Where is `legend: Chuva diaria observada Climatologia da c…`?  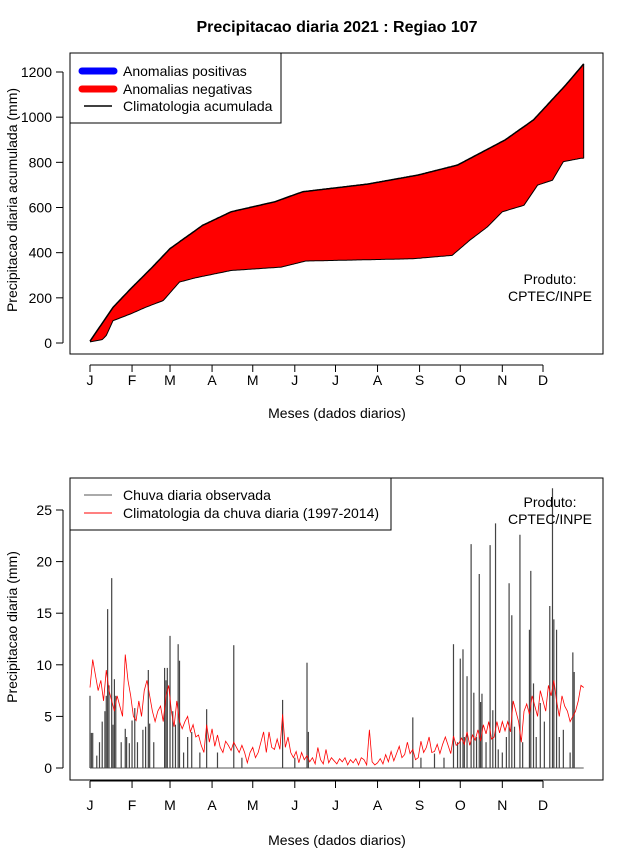
legend: Chuva diaria observada Climatologia da c… is located at coordinates (230, 504).